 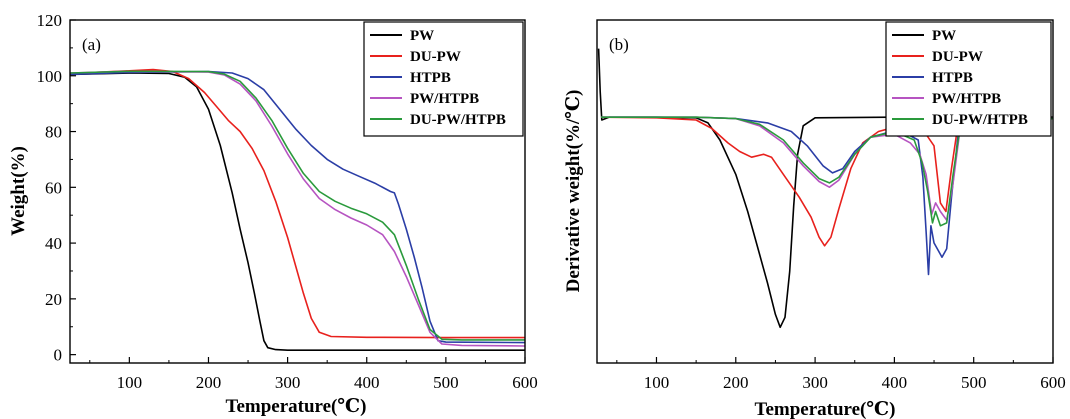 What do you see at coordinates (91, 44) in the screenshot?
I see `panel-label: (a)` at bounding box center [91, 44].